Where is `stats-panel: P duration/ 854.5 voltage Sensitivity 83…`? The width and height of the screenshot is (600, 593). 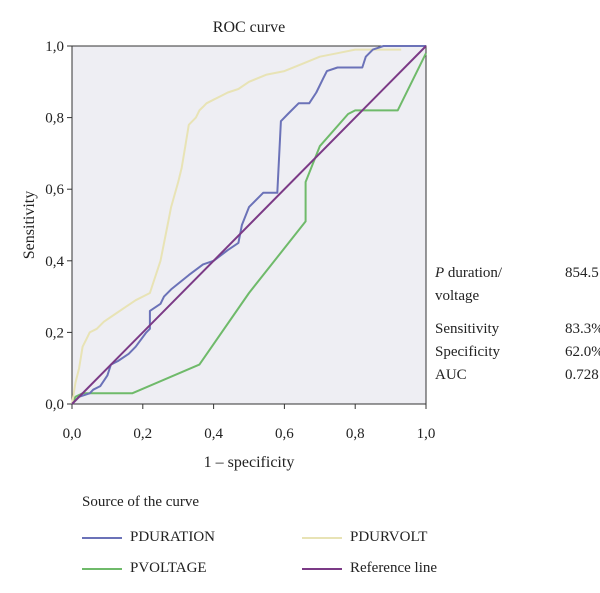
stats-panel: P duration/ 854.5 voltage Sensitivity 83… is located at coordinates (517, 324).